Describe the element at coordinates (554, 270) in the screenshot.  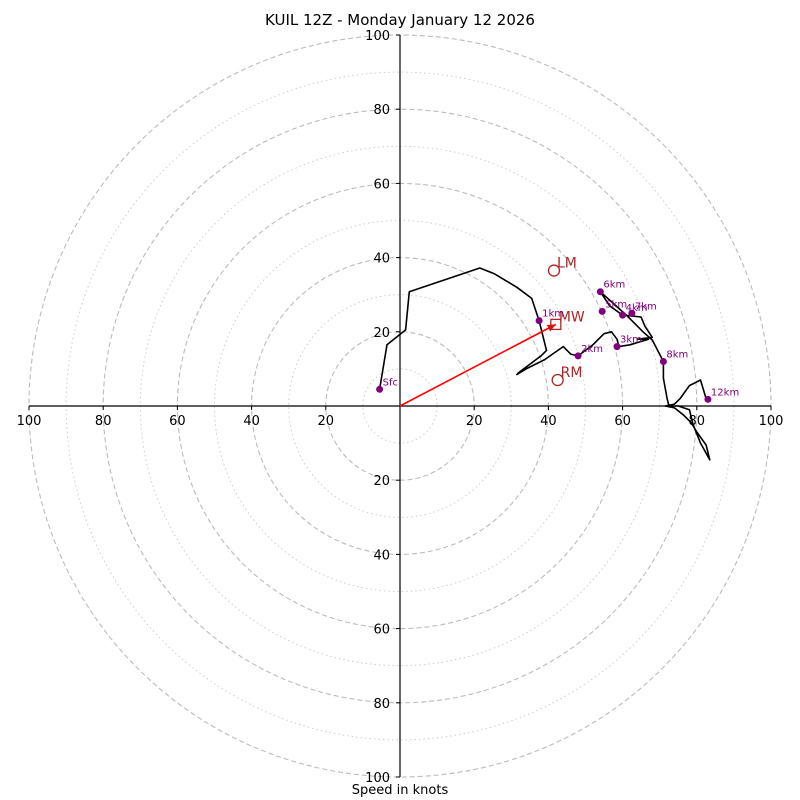
I see `storm-motion-marker-lm` at that location.